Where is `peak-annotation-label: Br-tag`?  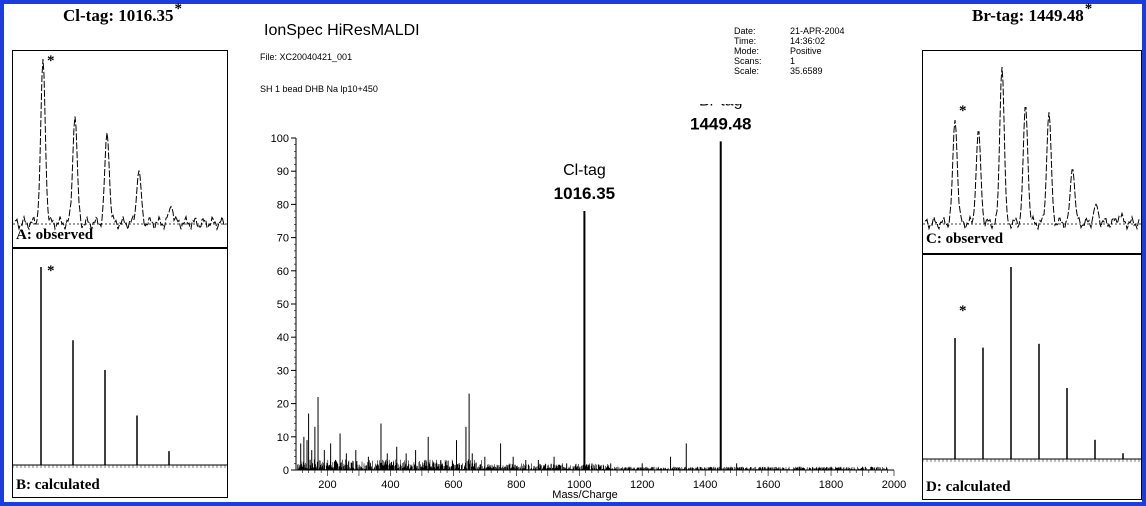 peak-annotation-label: Br-tag is located at coordinates (721, 106).